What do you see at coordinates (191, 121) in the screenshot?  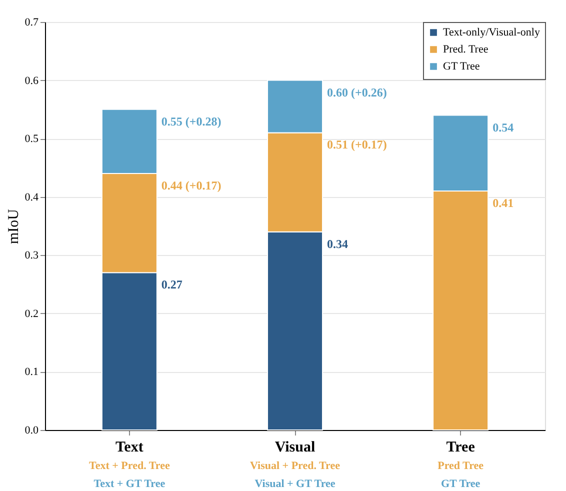 I see `annotation: 0.55 (+0.28)` at bounding box center [191, 121].